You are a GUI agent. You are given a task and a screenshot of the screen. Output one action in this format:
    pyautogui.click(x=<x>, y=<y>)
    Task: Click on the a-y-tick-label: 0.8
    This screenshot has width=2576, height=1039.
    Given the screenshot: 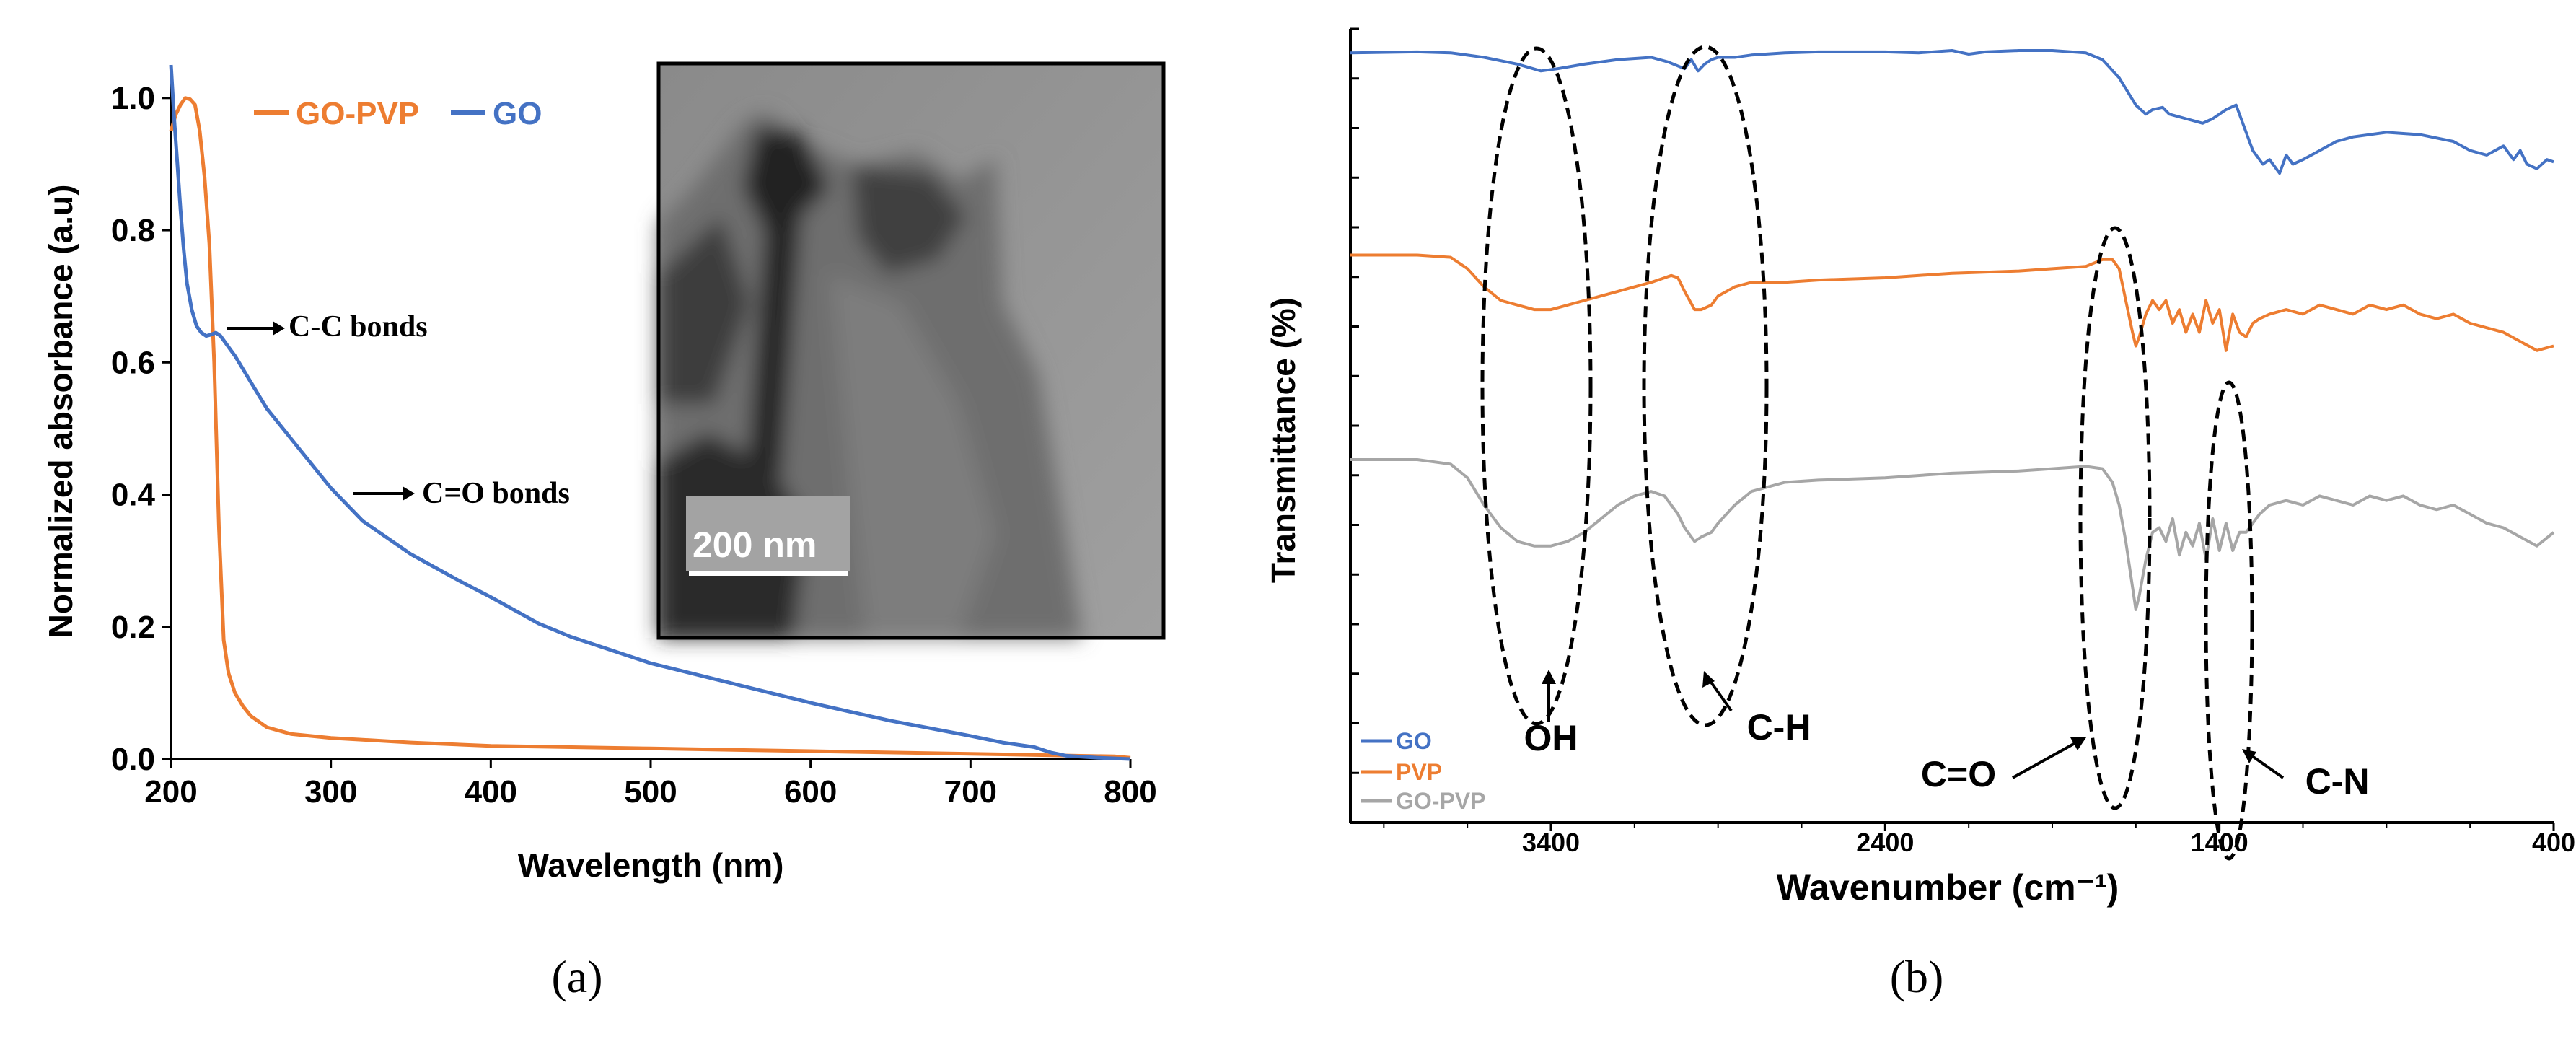 What is the action you would take?
    pyautogui.click(x=133, y=230)
    